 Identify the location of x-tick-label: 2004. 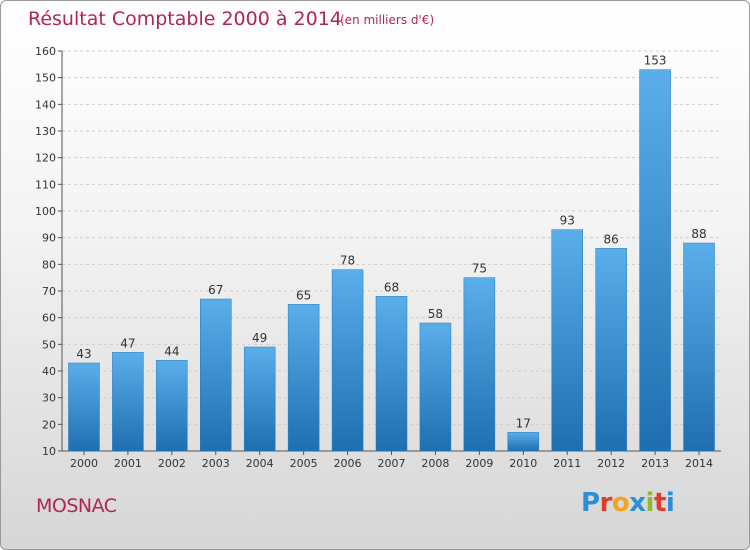
(260, 463).